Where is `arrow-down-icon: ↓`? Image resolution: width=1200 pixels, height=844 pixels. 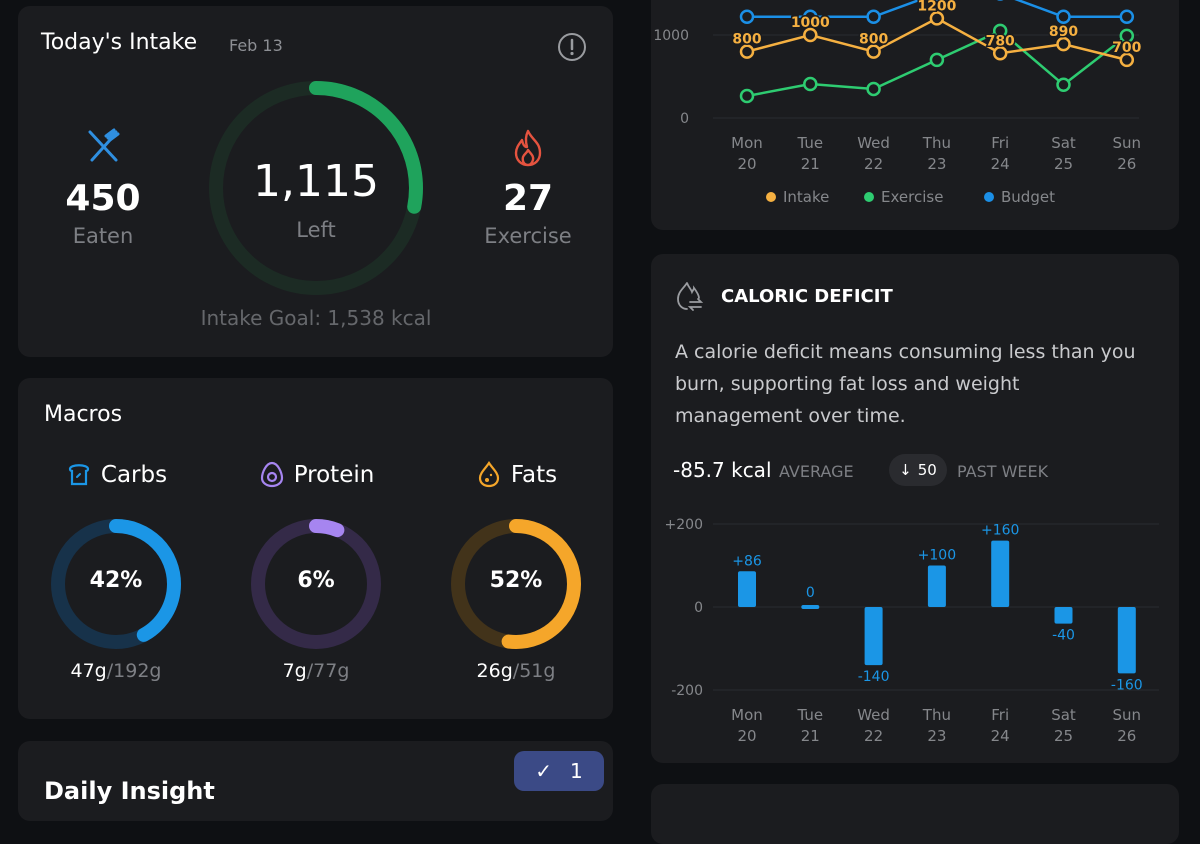 arrow-down-icon: ↓ is located at coordinates (905, 470).